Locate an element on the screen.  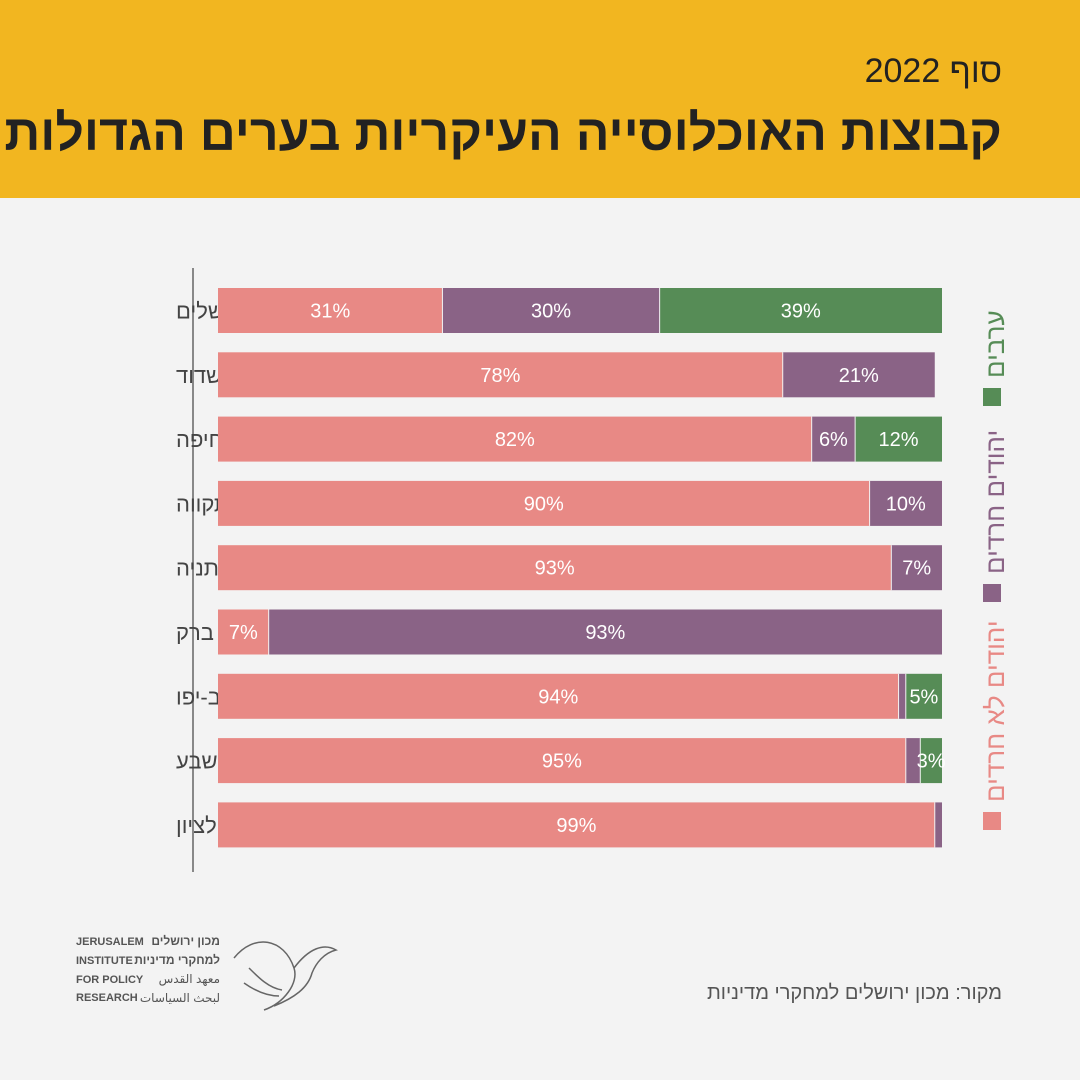
logo-ar-line: معهد القدس is located at coordinates (189, 979).